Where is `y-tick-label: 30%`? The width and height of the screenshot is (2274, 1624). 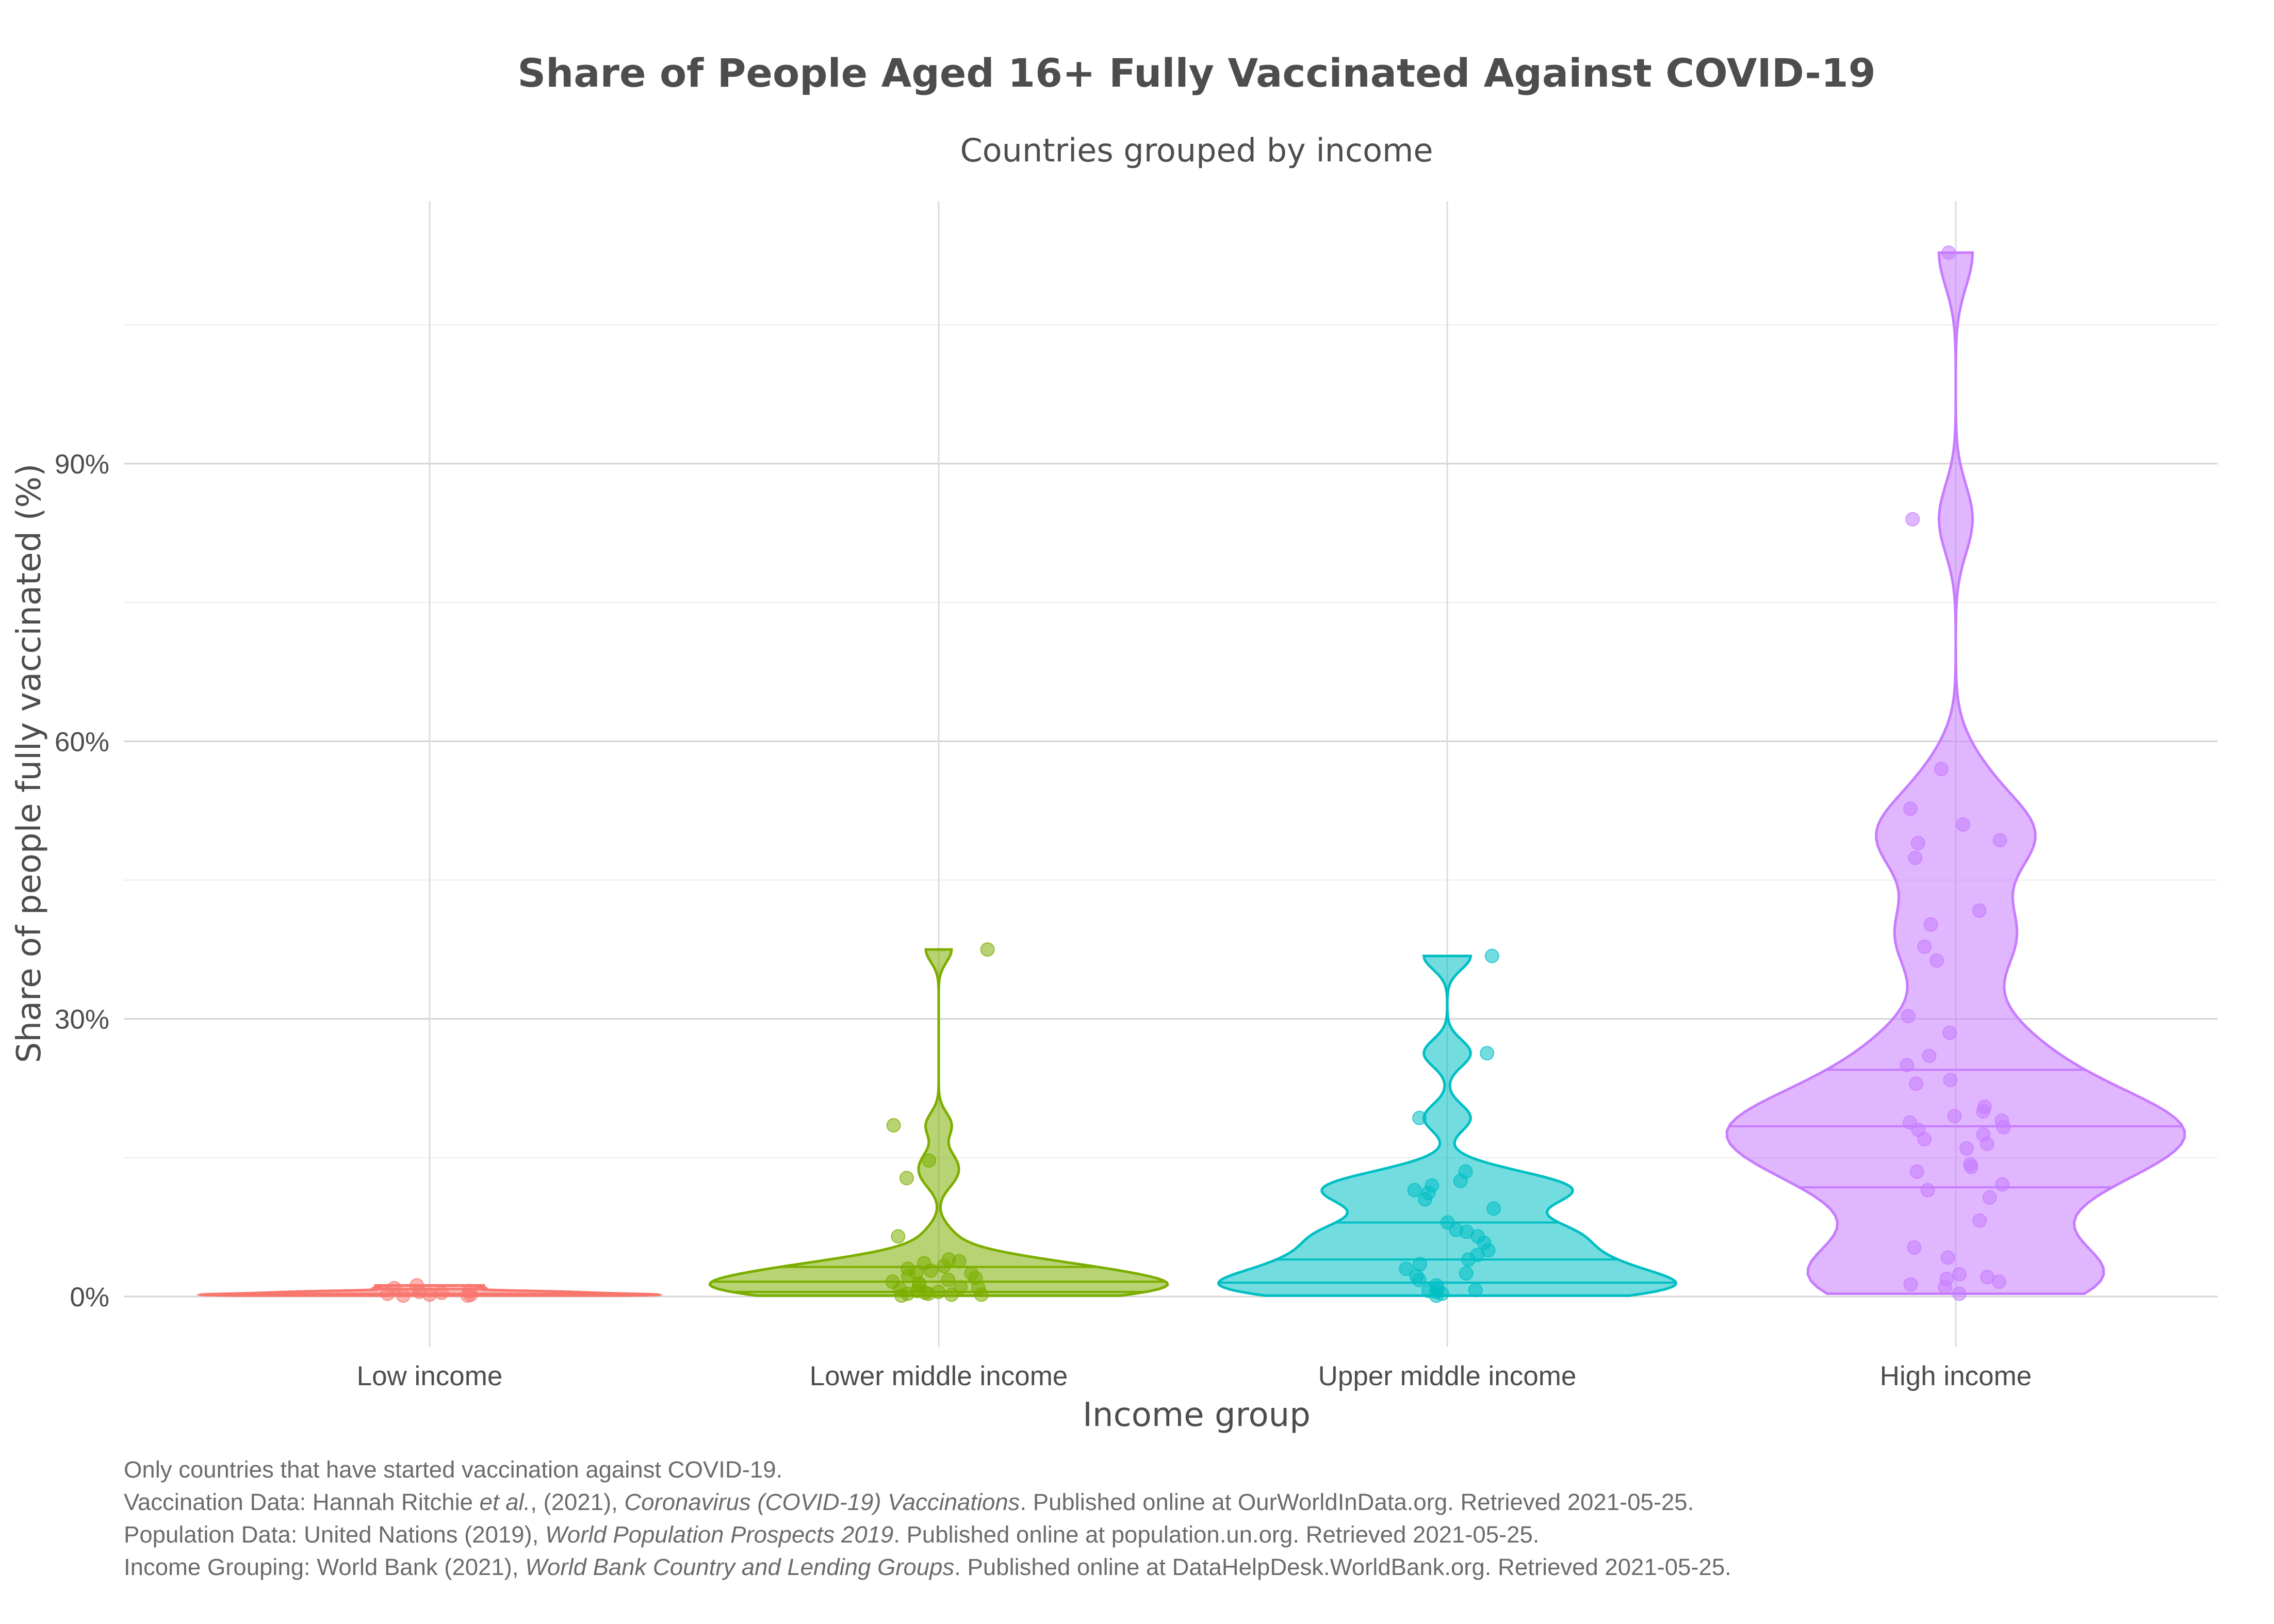
y-tick-label: 30% is located at coordinates (82, 1020).